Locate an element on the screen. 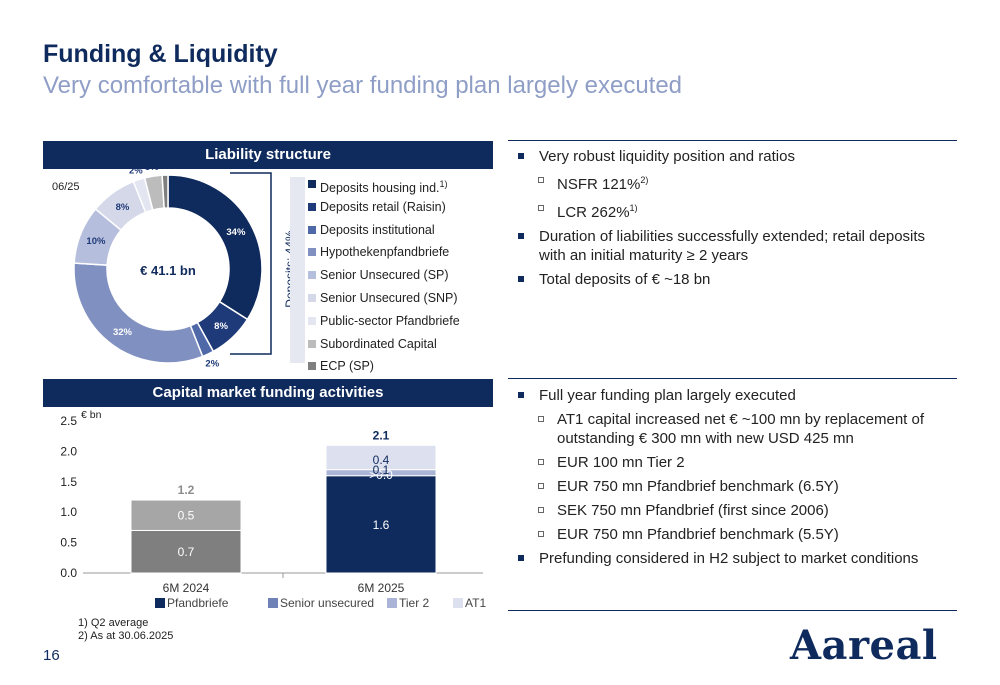 The height and width of the screenshot is (685, 1000). legend-label: Deposits retail (Raisin) is located at coordinates (383, 206).